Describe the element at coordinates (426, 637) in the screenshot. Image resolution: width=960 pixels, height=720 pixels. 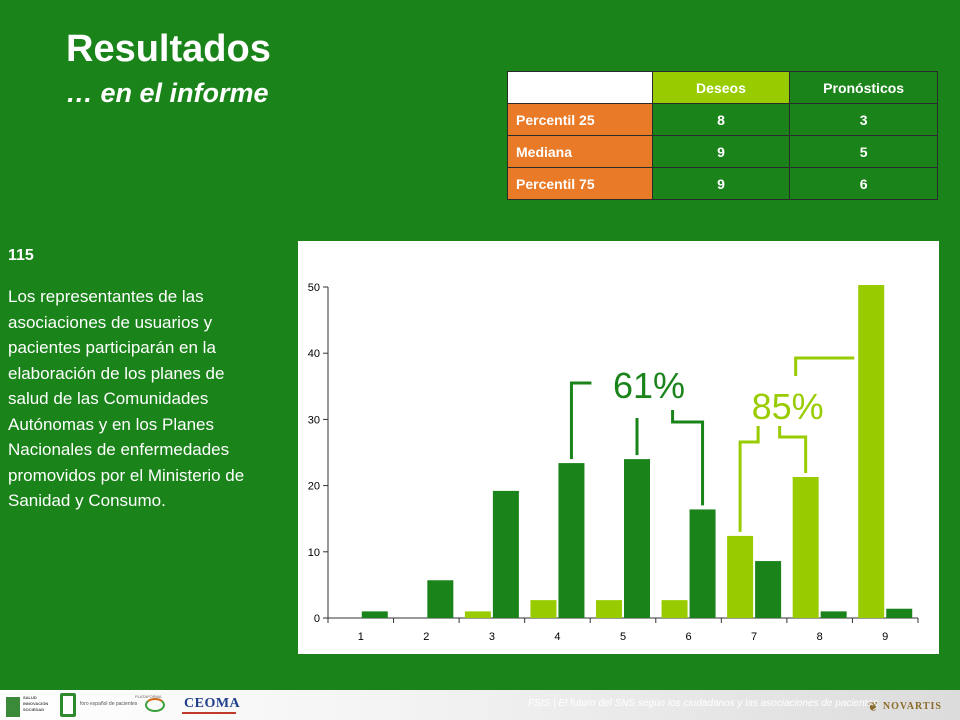
I see `x-tick-label: 2` at that location.